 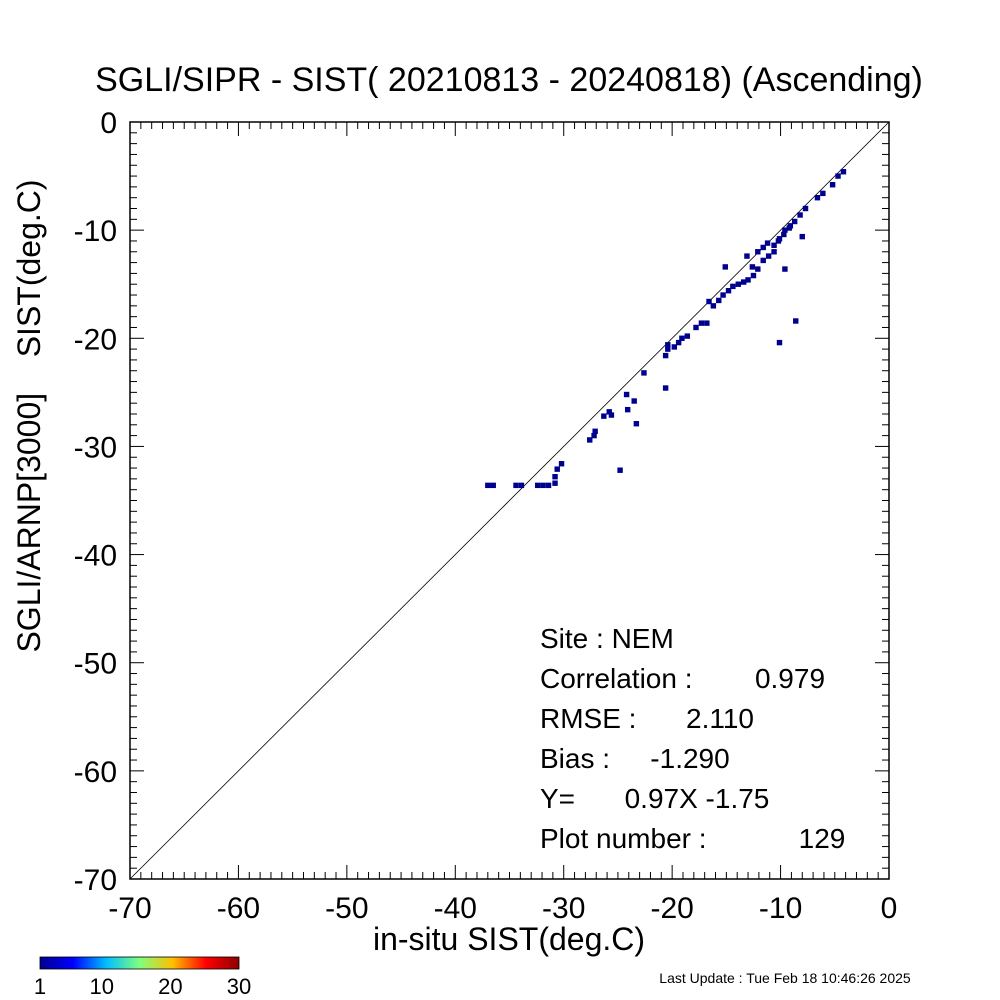 I want to click on y-tick-label: -60, so click(x=95, y=772).